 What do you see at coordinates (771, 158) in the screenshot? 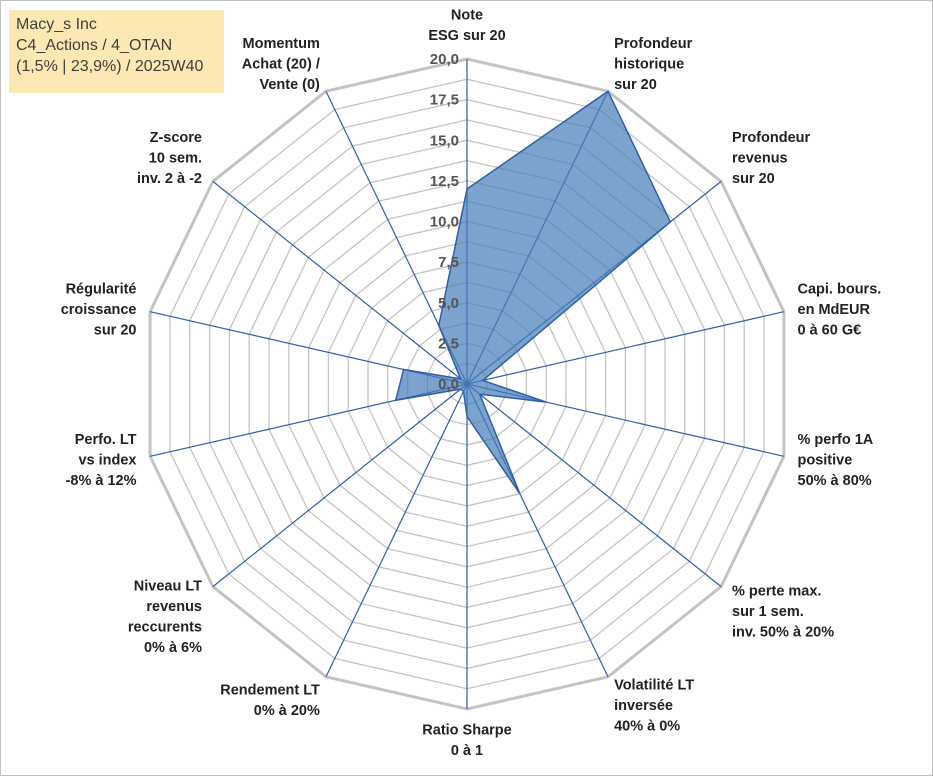
I see `axis-label: Profondeur revenus sur 20` at bounding box center [771, 158].